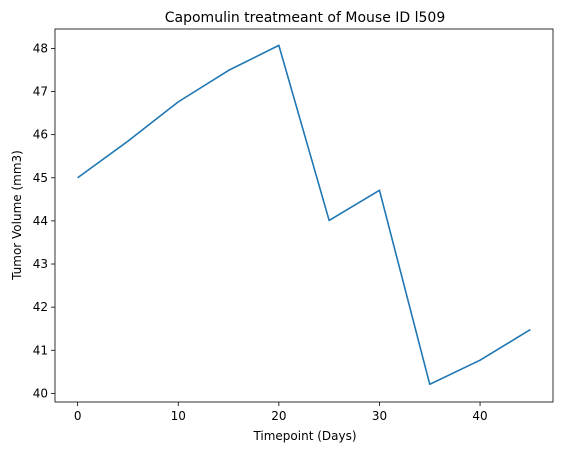 This screenshot has width=563, height=453. I want to click on y-tick-label: 41, so click(40, 350).